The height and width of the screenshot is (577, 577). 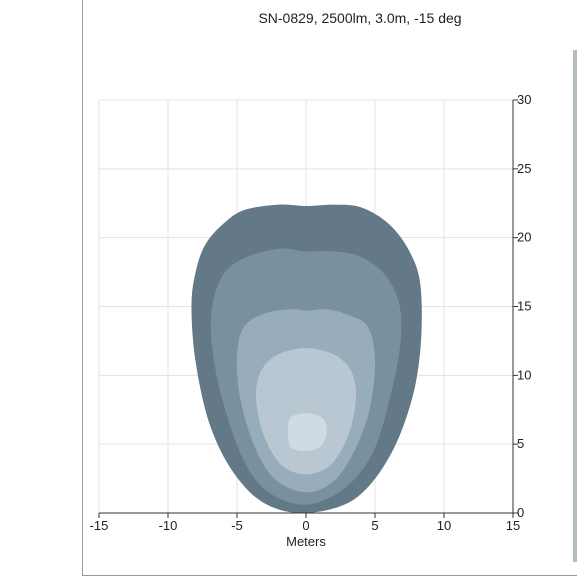 What do you see at coordinates (524, 237) in the screenshot?
I see `y-tick-label: 20` at bounding box center [524, 237].